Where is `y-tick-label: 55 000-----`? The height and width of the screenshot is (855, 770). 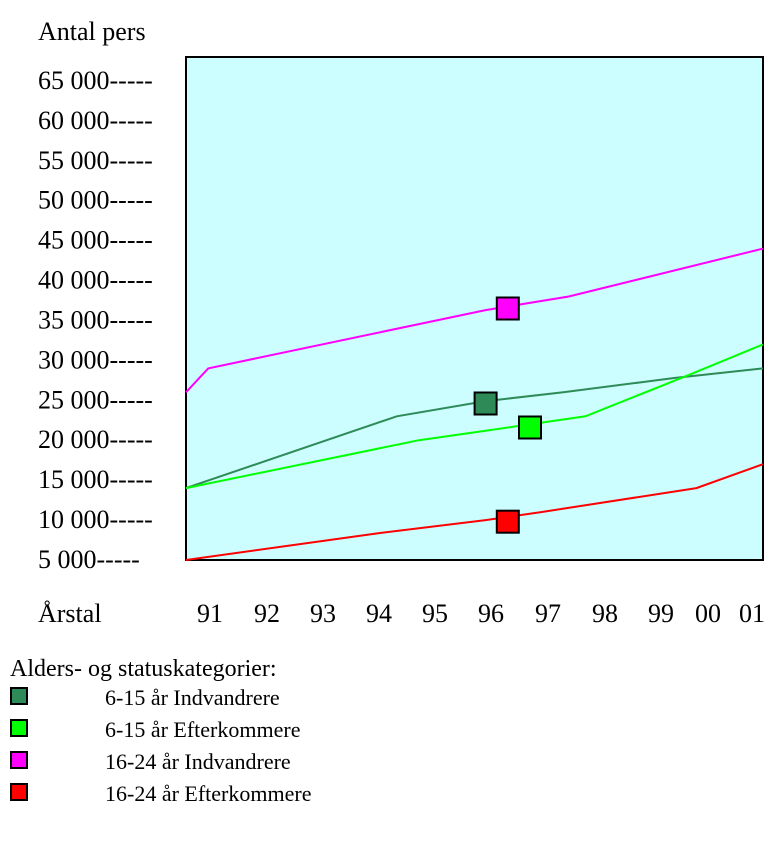
y-tick-label: 55 000----- is located at coordinates (95, 160).